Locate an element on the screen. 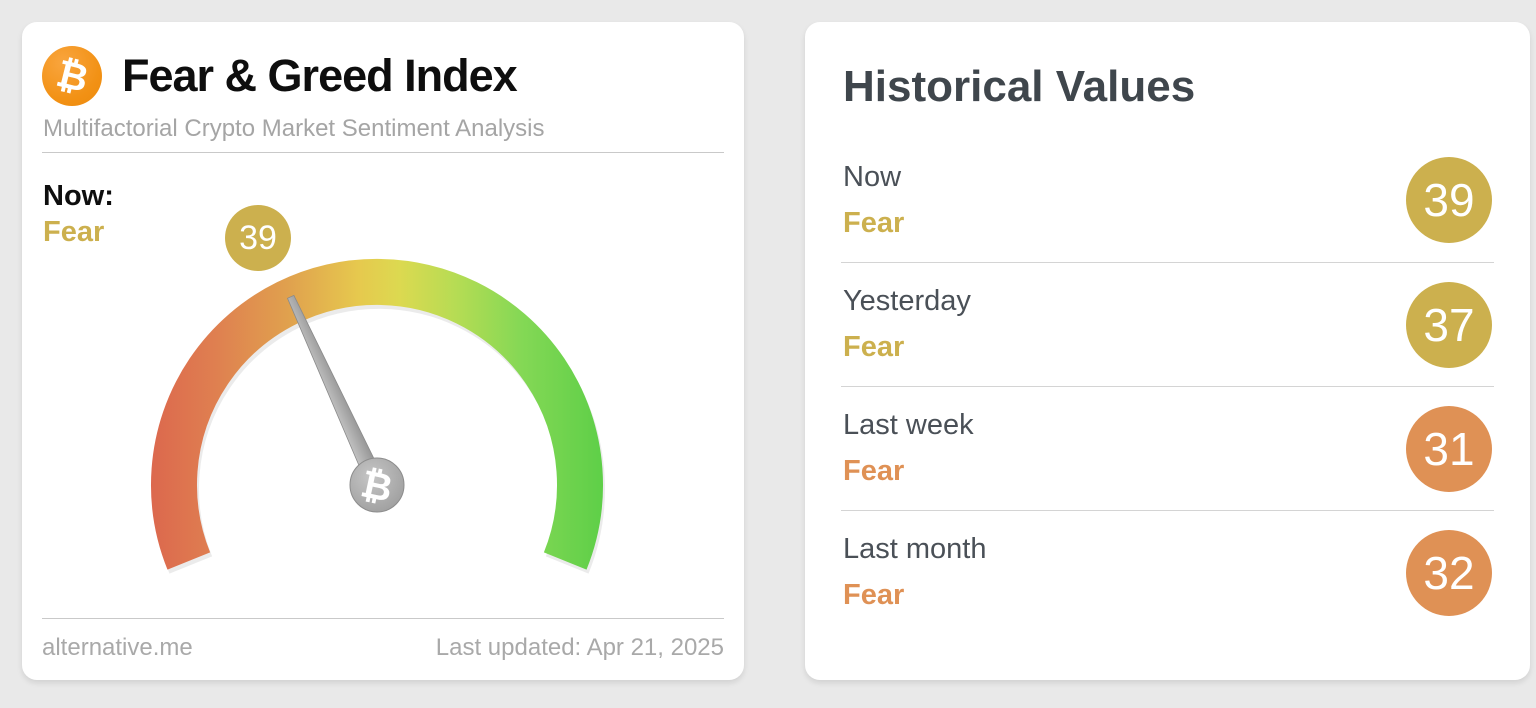 This screenshot has height=708, width=1536. header-divider is located at coordinates (383, 152).